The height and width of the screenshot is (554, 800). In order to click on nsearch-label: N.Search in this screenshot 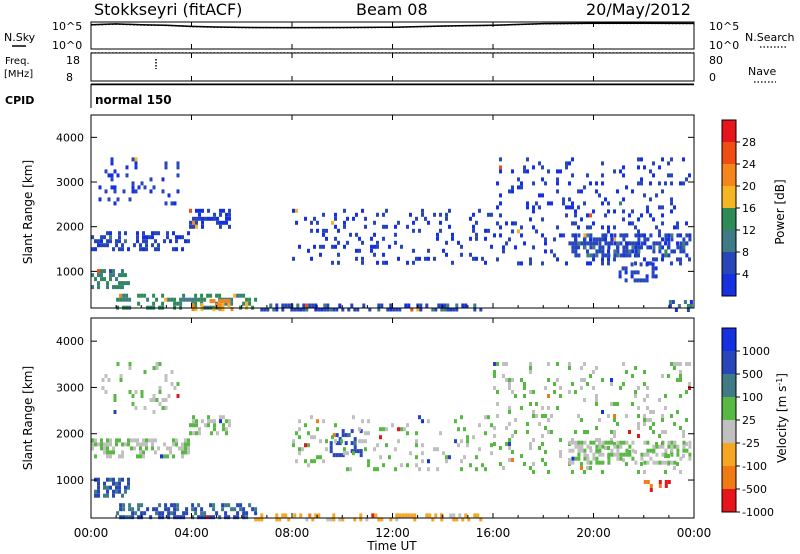, I will do `click(770, 37)`.